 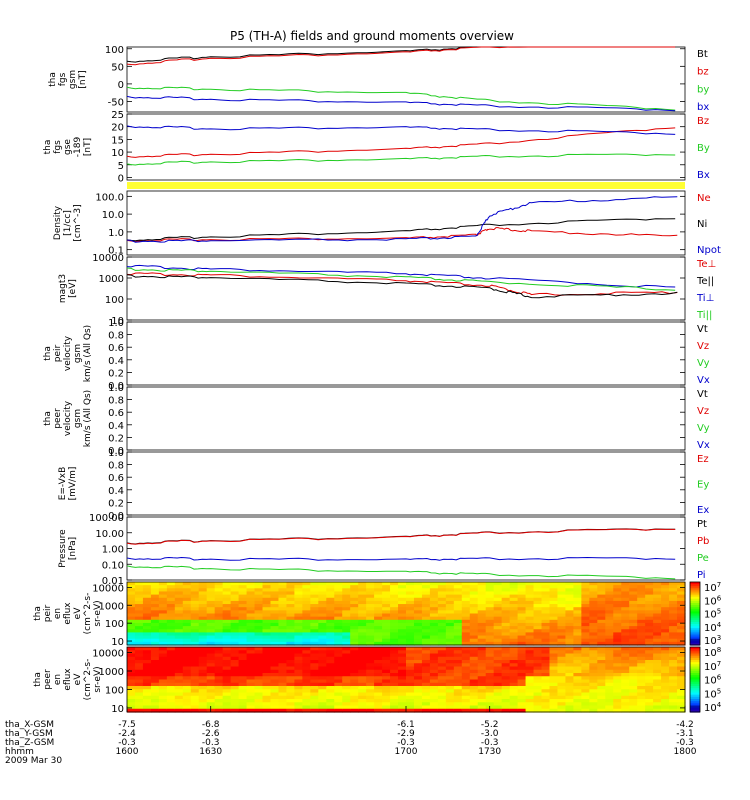 What do you see at coordinates (63, 79) in the screenshot?
I see `y-axis-label: fgs` at bounding box center [63, 79].